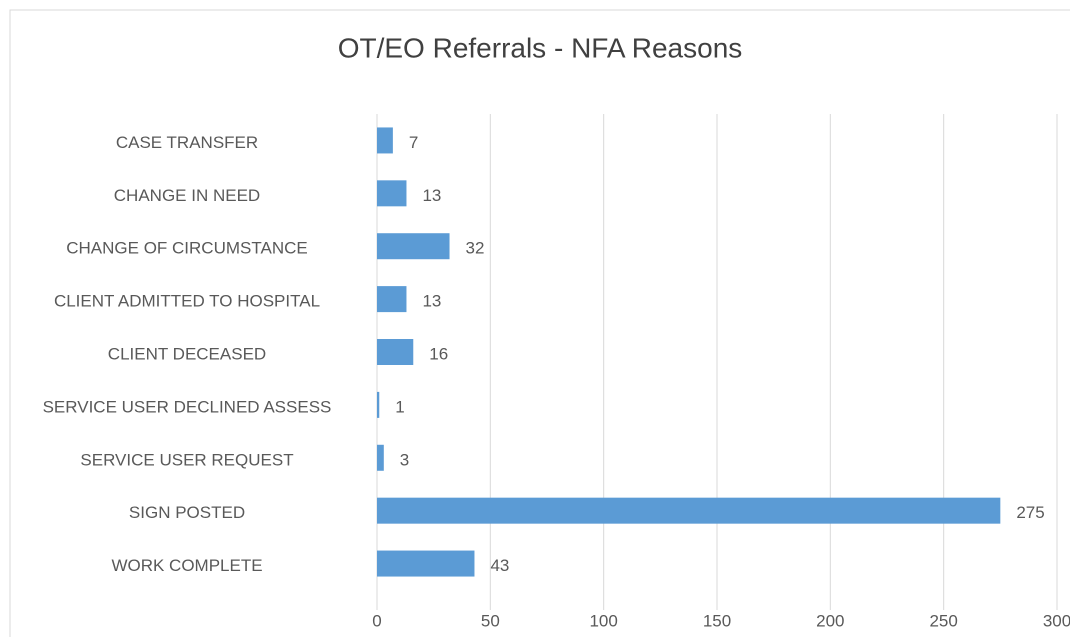  Describe the element at coordinates (187, 142) in the screenshot. I see `y-tick-label: CASE TRANSFER` at that location.